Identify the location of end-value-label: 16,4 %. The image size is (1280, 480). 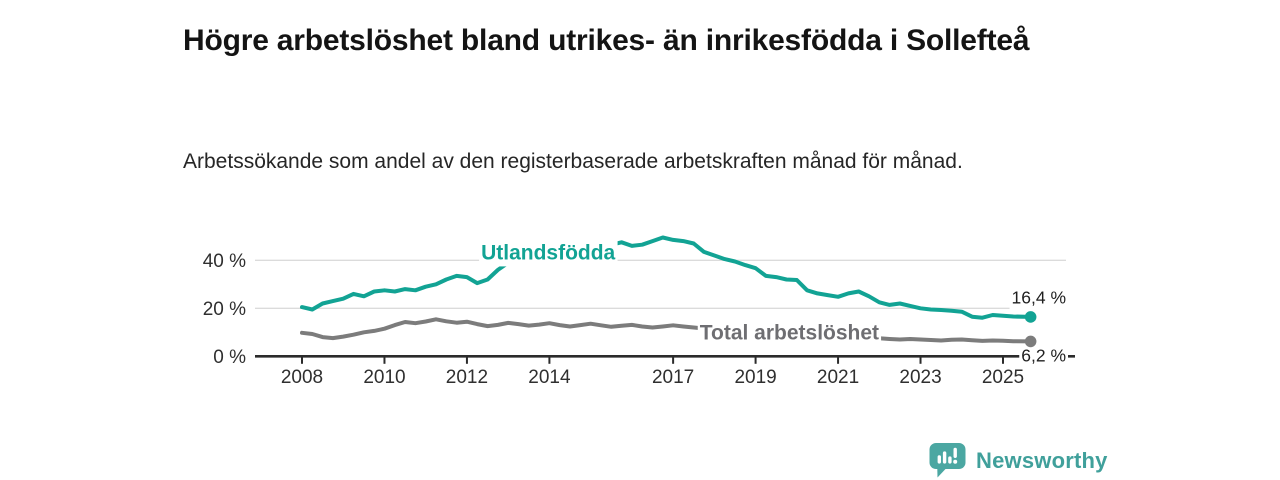
(1039, 298).